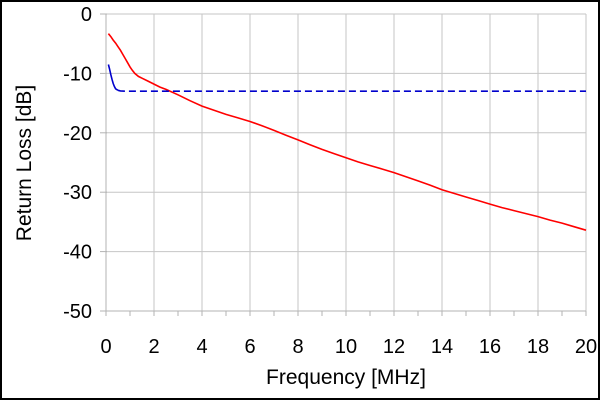  What do you see at coordinates (490, 347) in the screenshot?
I see `x-tick-label: 16` at bounding box center [490, 347].